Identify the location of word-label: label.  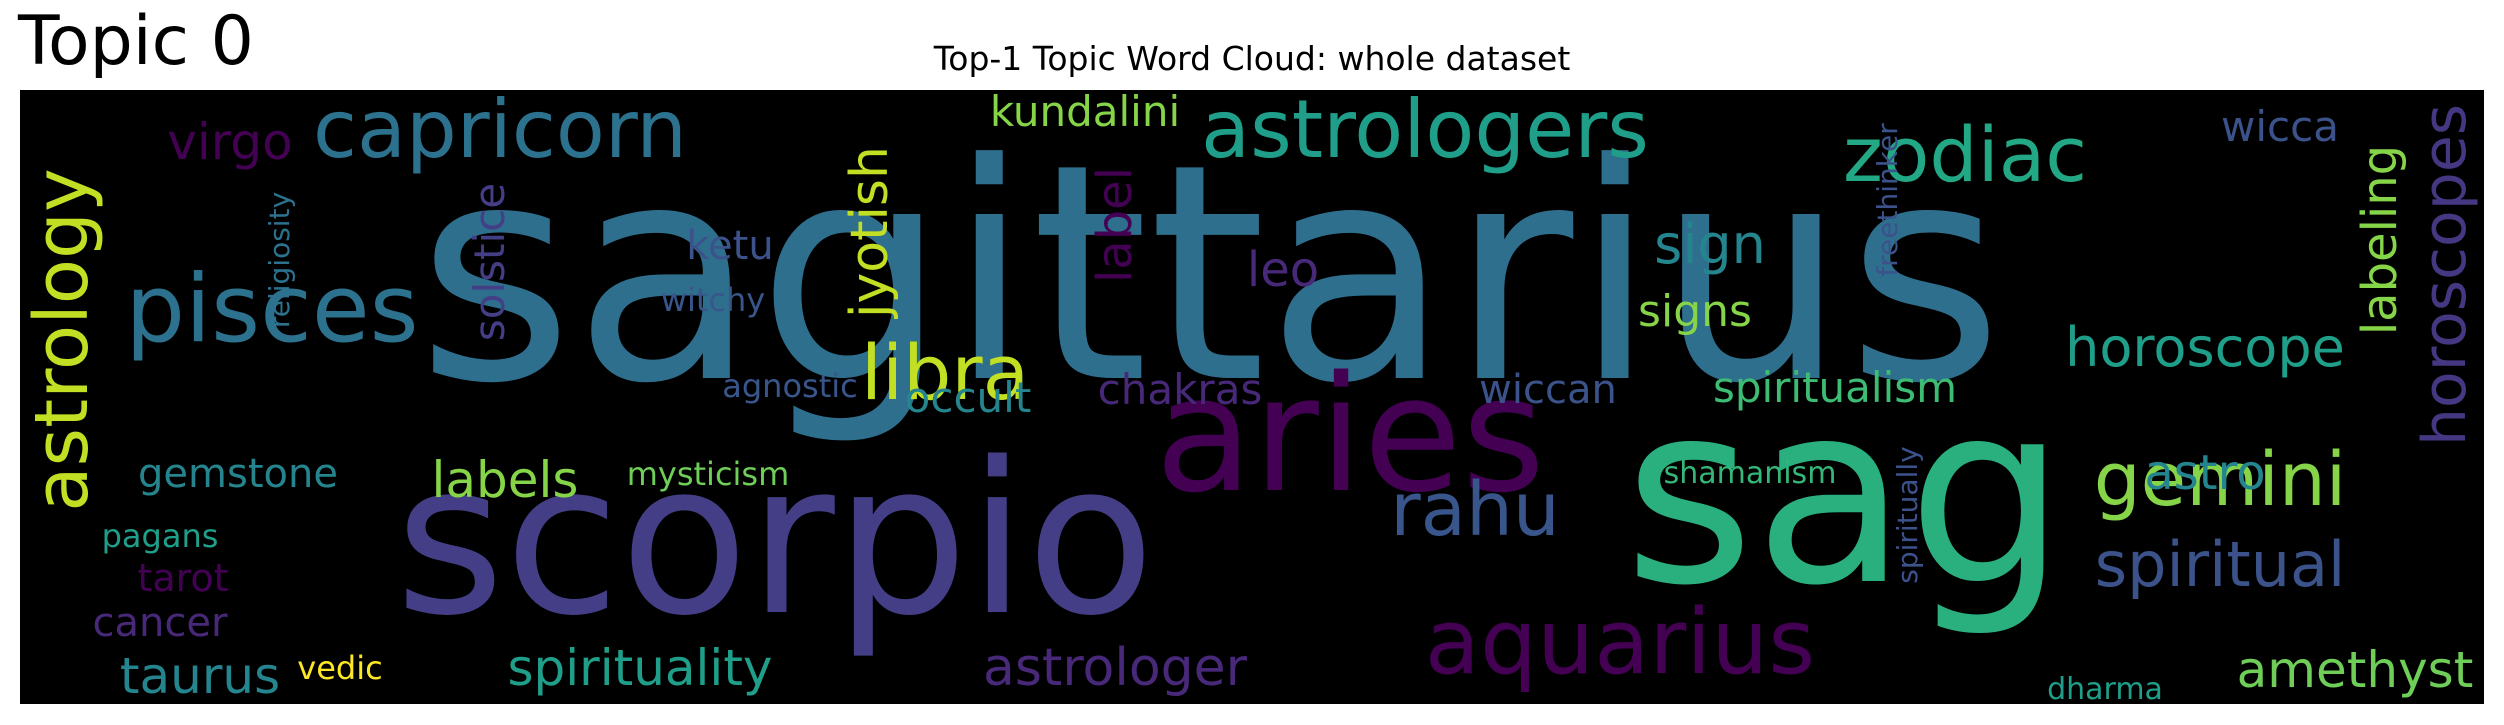
(1115, 225).